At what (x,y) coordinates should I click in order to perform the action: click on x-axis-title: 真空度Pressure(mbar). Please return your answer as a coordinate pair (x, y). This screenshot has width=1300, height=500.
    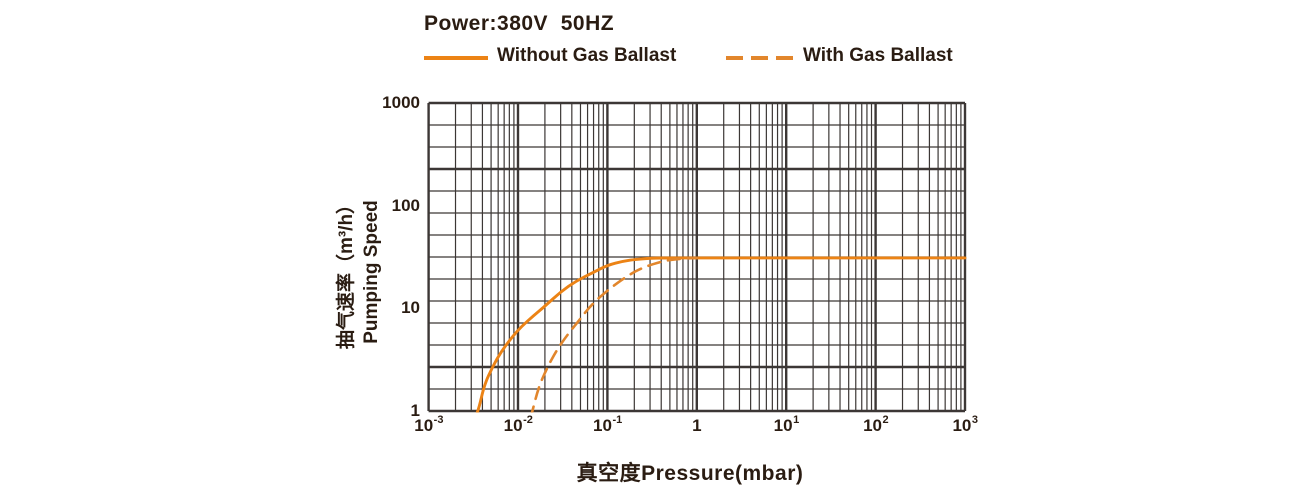
    Looking at the image, I should click on (690, 473).